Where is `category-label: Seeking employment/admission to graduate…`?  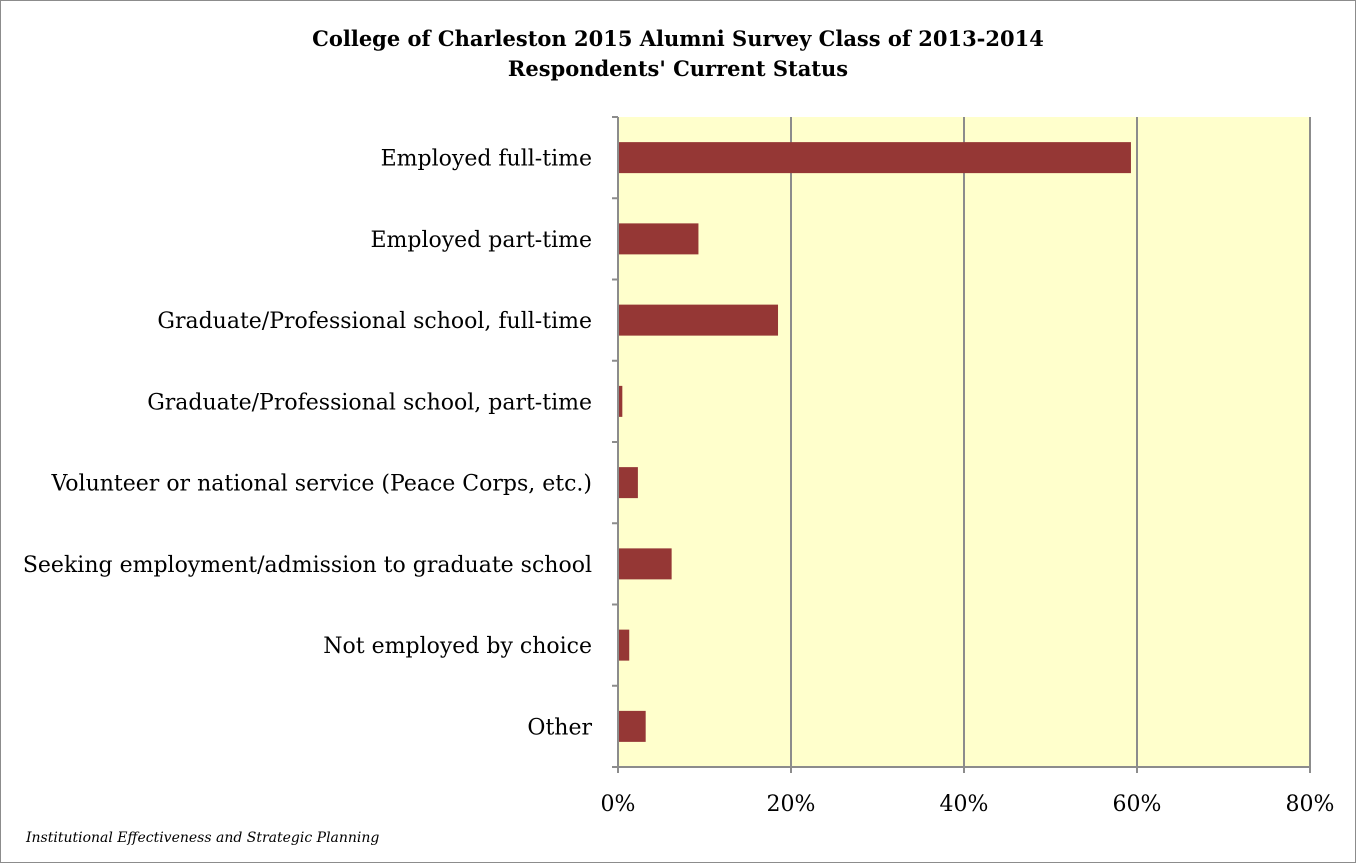 category-label: Seeking employment/admission to graduate… is located at coordinates (307, 565).